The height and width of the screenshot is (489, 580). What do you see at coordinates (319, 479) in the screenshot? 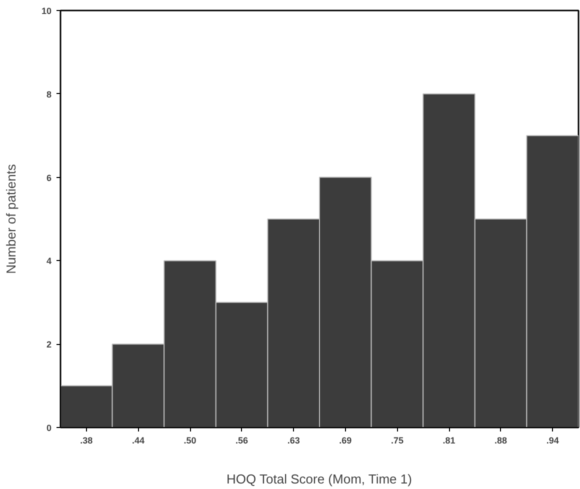
I see `x-axis-title: HOQ Total Score (Mom, Time 1)` at bounding box center [319, 479].